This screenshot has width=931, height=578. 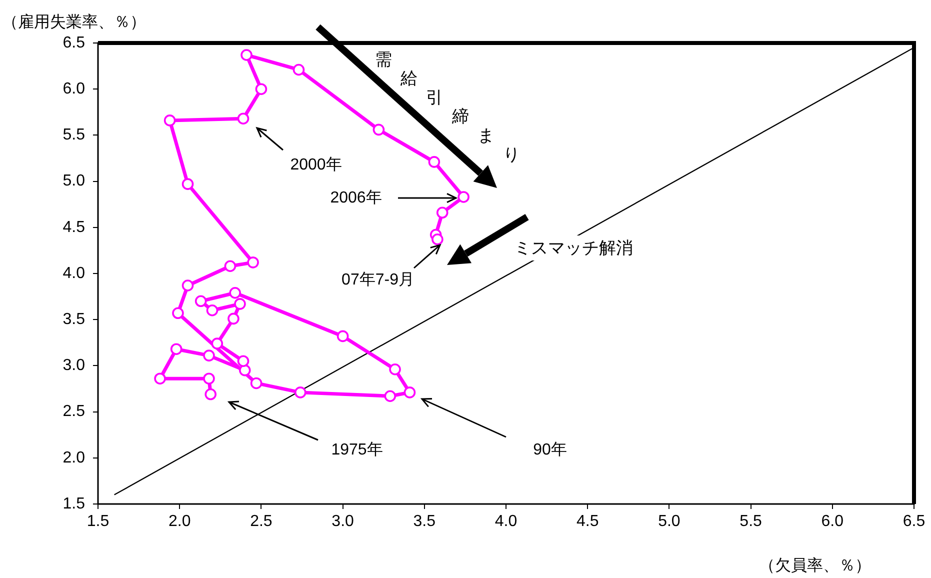 What do you see at coordinates (357, 450) in the screenshot?
I see `annotation: 1975年` at bounding box center [357, 450].